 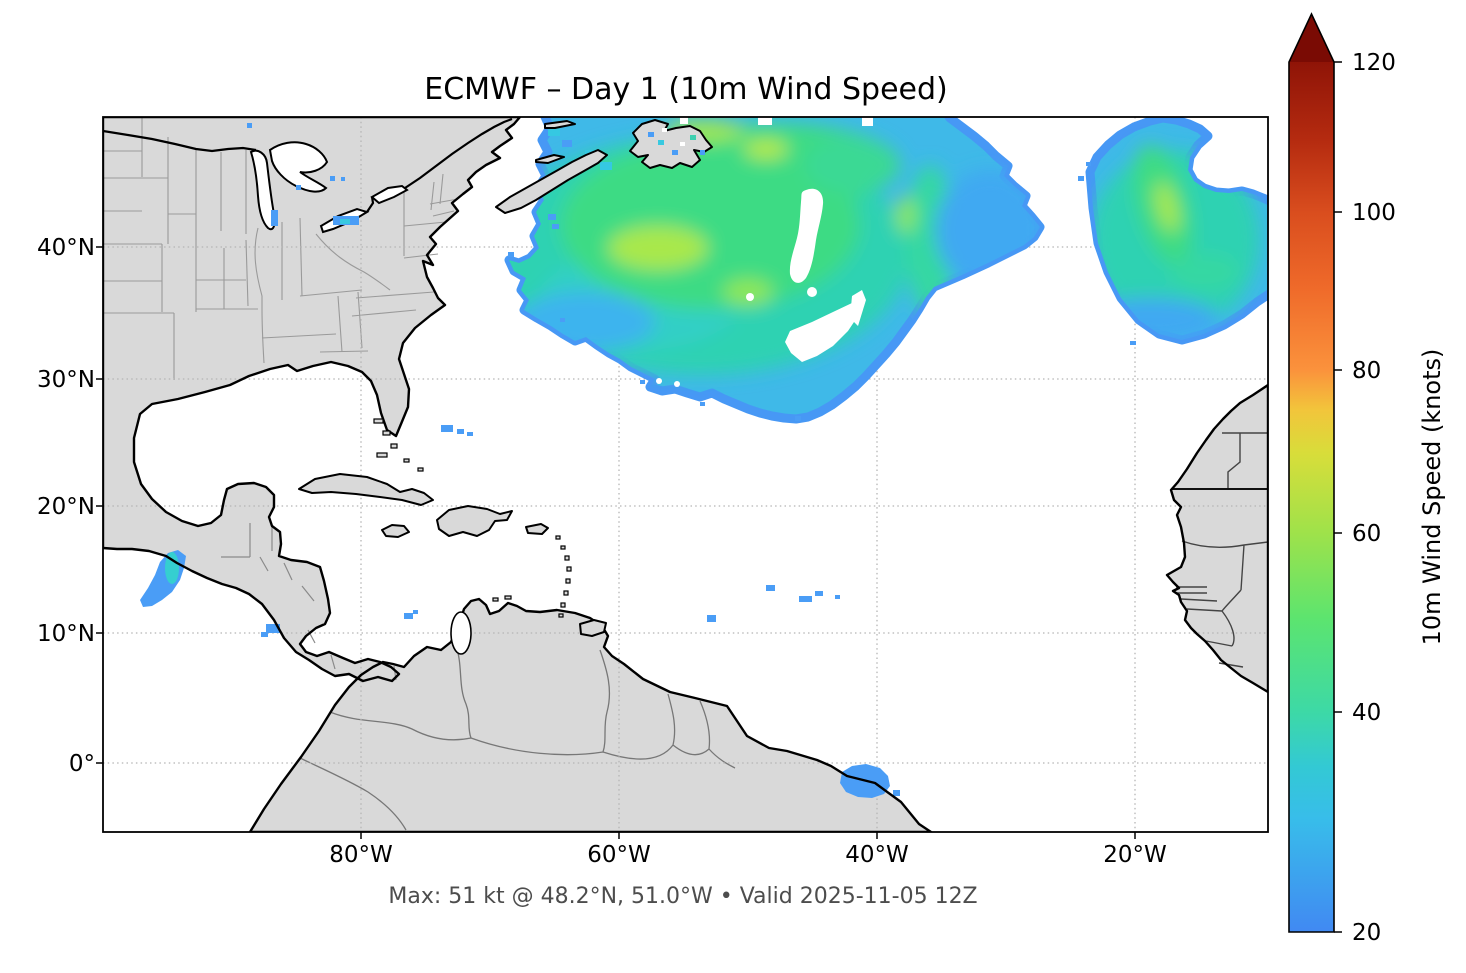 I want to click on colorbar-label: 10m Wind Speed (knots), so click(x=1432, y=497).